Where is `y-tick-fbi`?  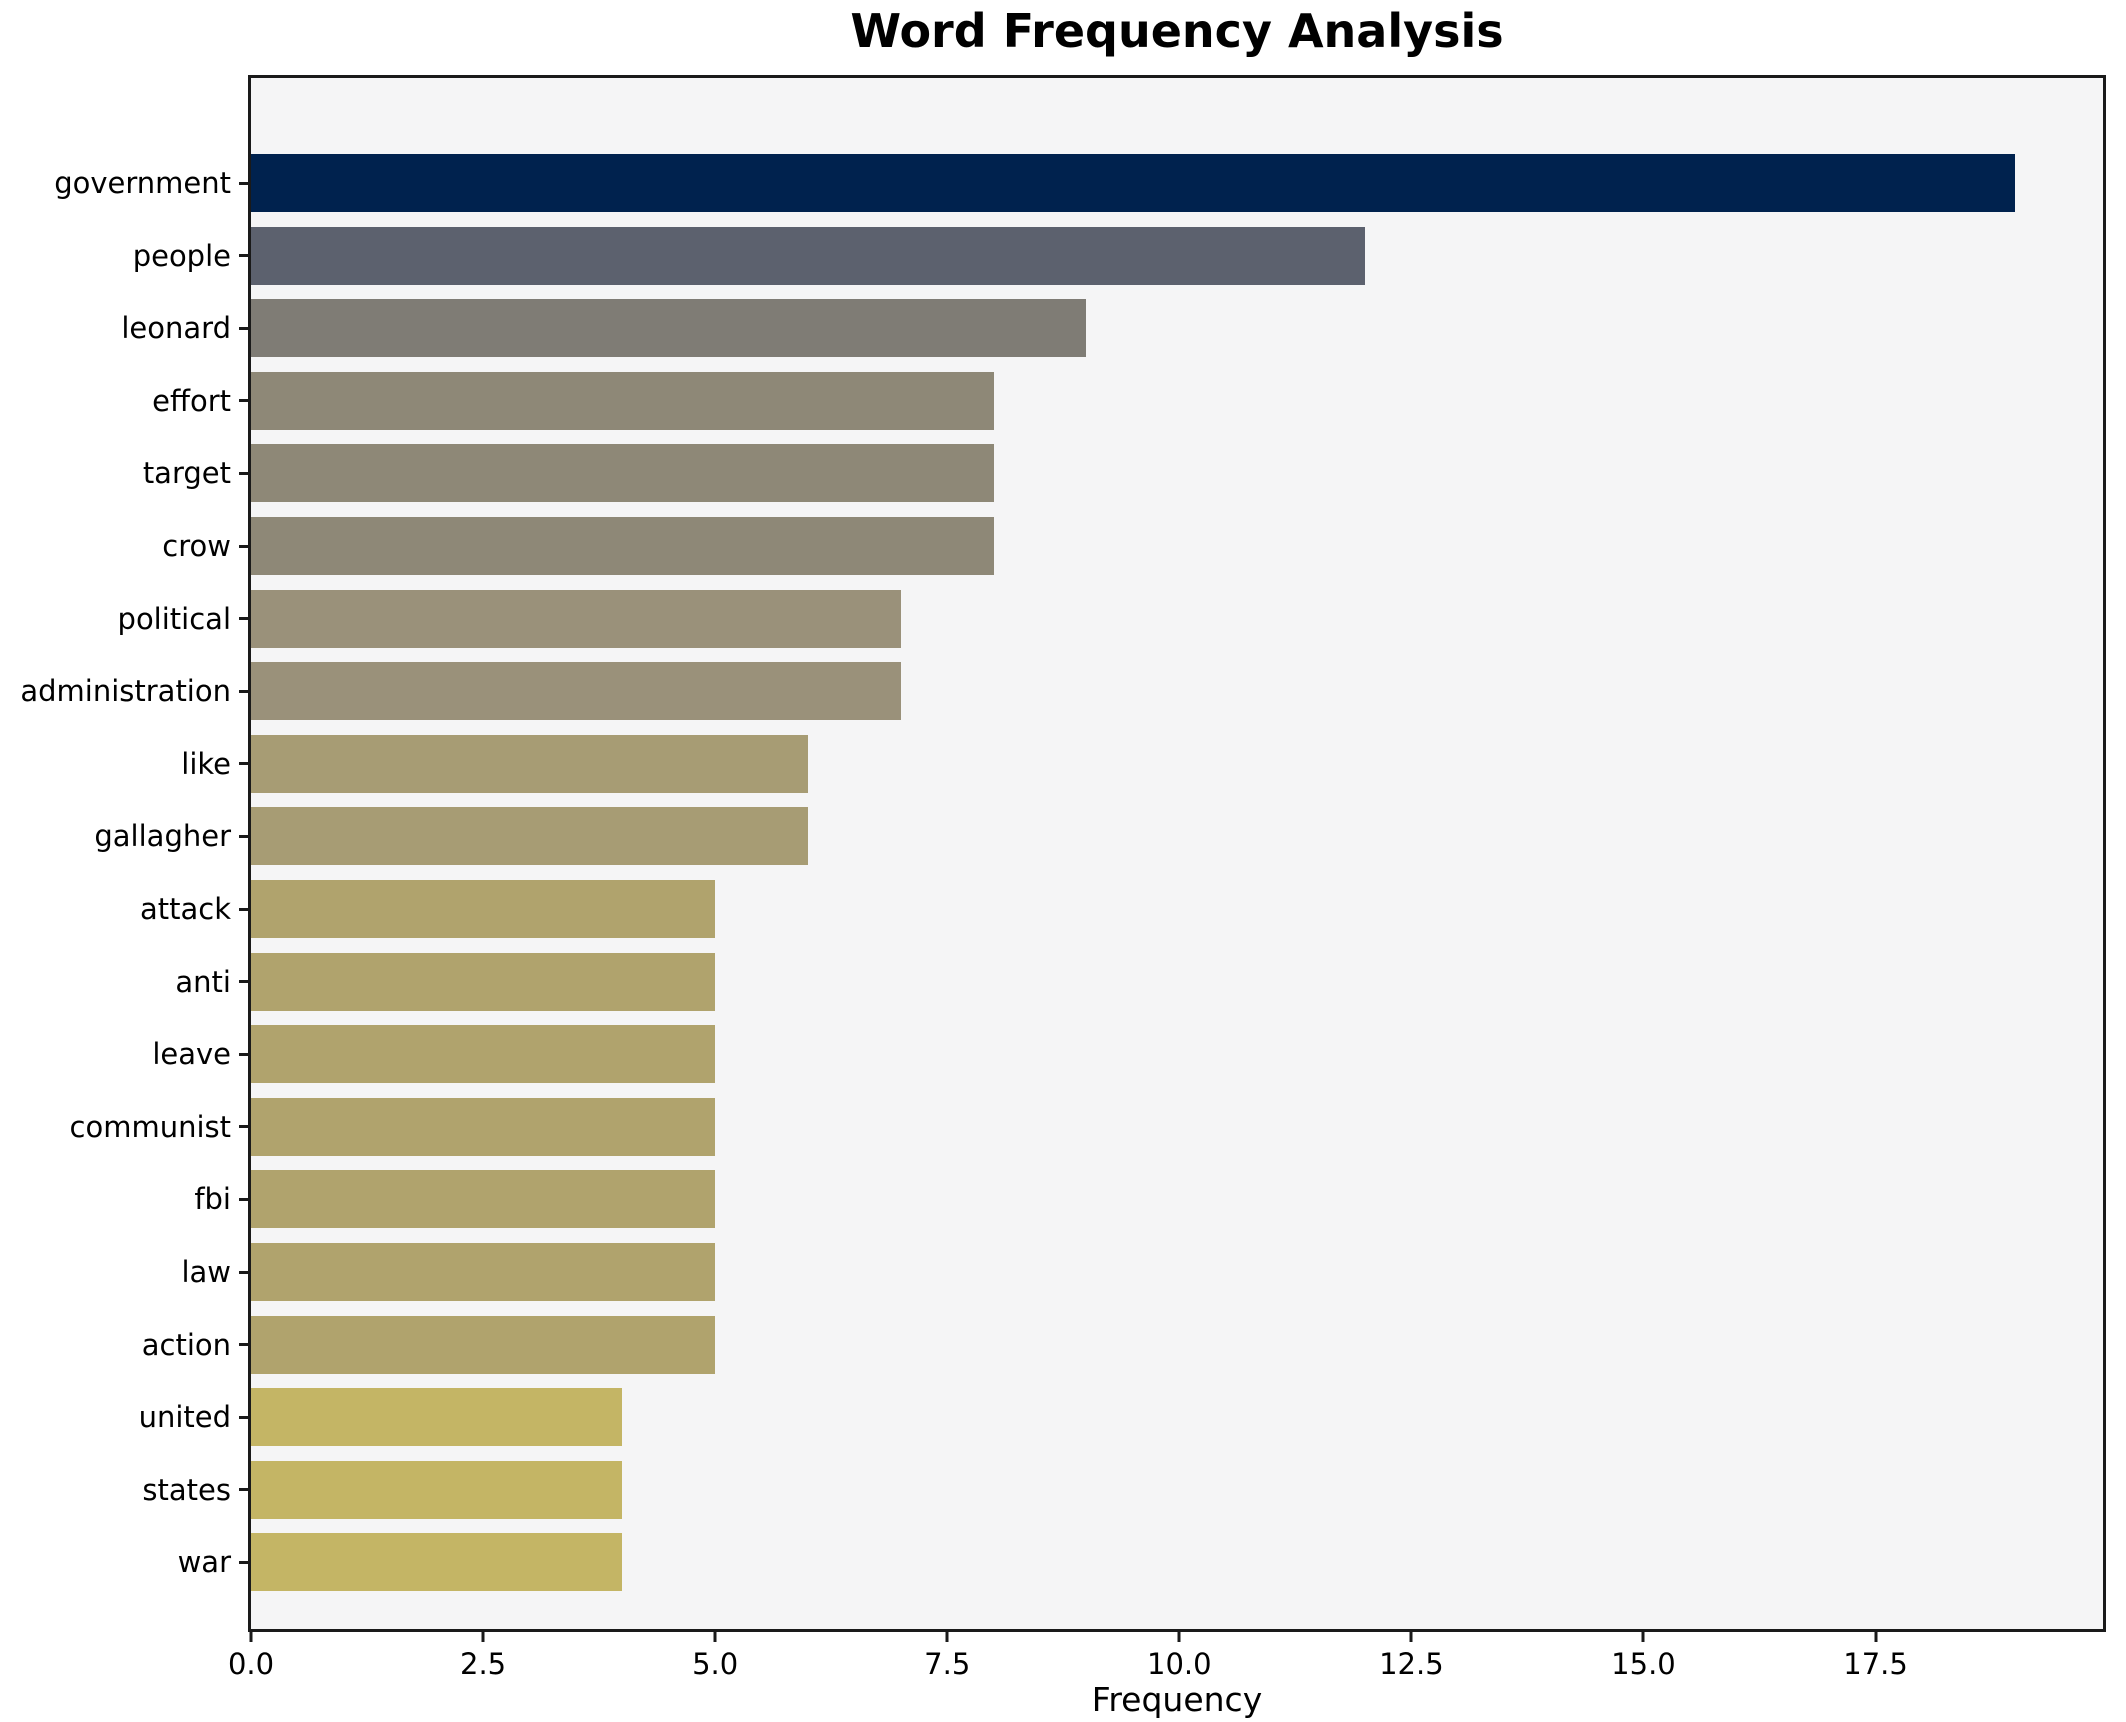 y-tick-fbi is located at coordinates (245, 1199).